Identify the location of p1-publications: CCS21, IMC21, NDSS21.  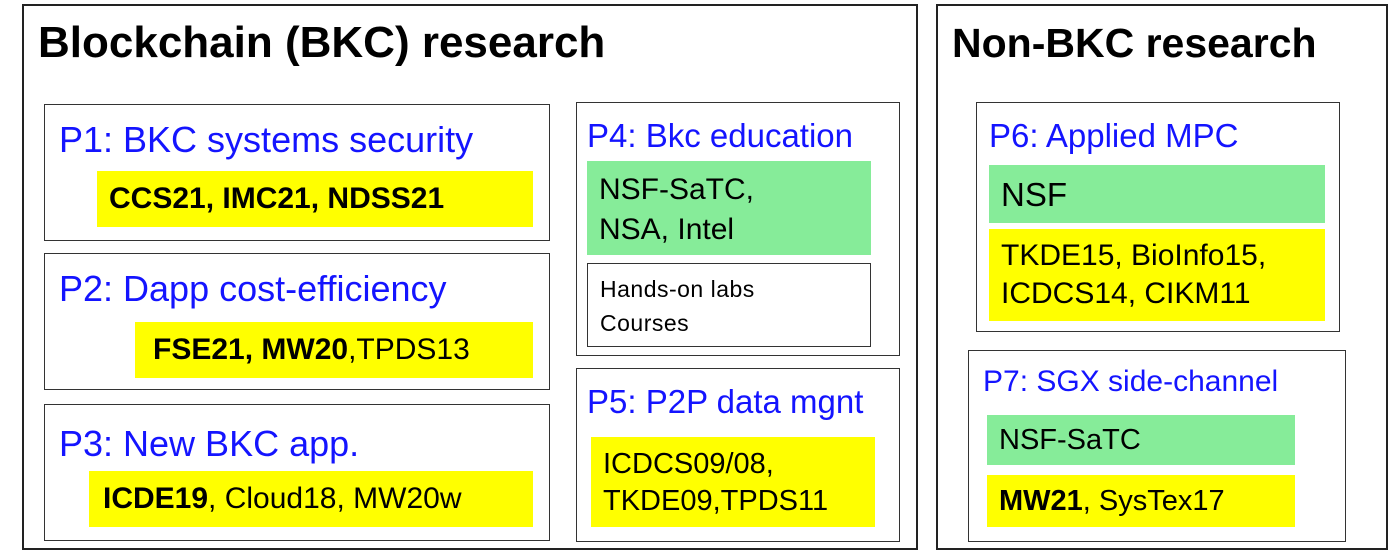
(315, 199).